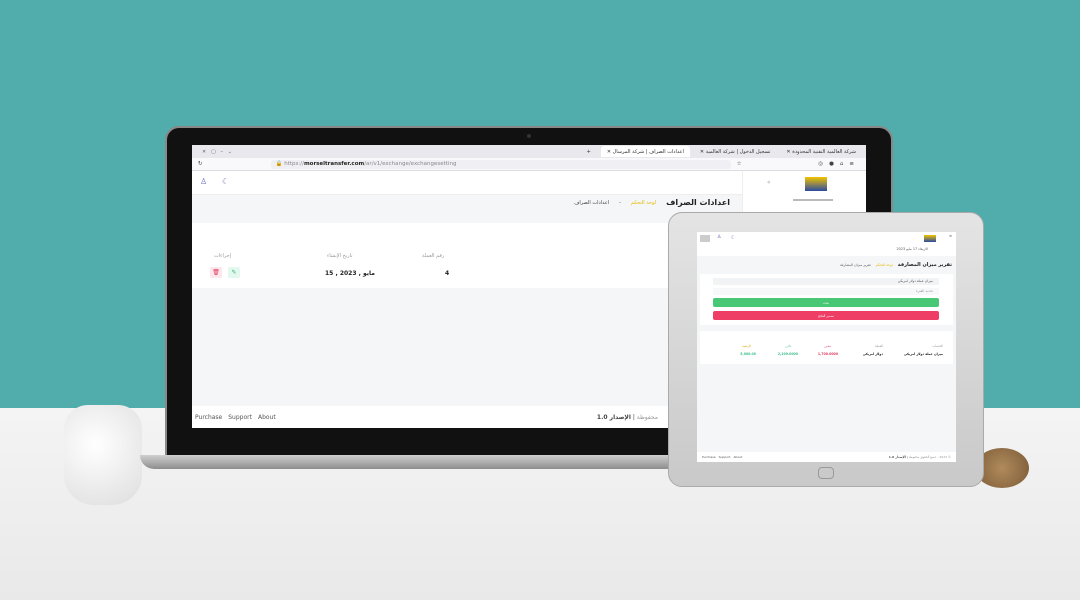 Image resolution: width=1080 pixels, height=600 pixels. What do you see at coordinates (872, 354) in the screenshot?
I see `cell-currency: دولار امريكي` at bounding box center [872, 354].